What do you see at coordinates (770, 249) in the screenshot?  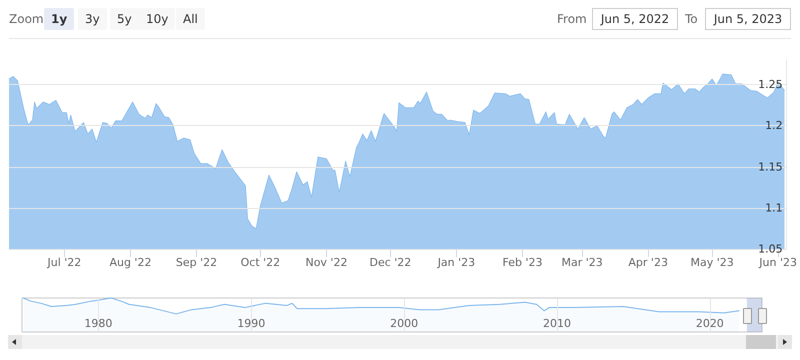 I see `y-tick-label: 1.05` at bounding box center [770, 249].